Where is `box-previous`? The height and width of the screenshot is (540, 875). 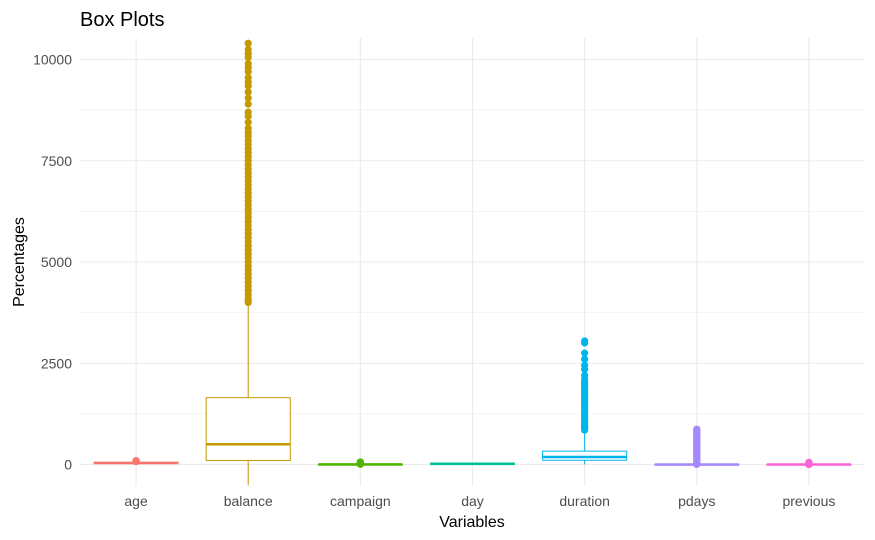 box-previous is located at coordinates (809, 463).